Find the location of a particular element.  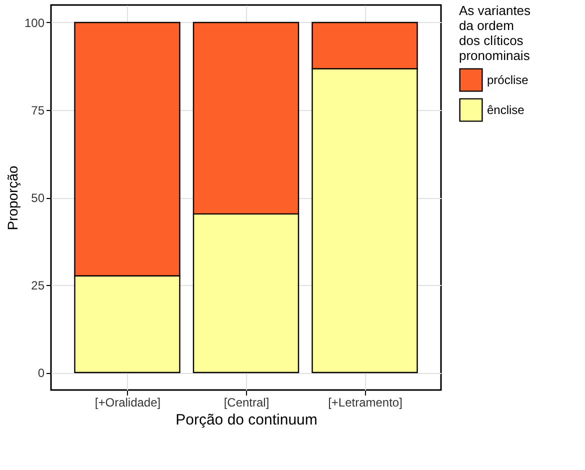

y-tick-label: 25 is located at coordinates (38, 285).